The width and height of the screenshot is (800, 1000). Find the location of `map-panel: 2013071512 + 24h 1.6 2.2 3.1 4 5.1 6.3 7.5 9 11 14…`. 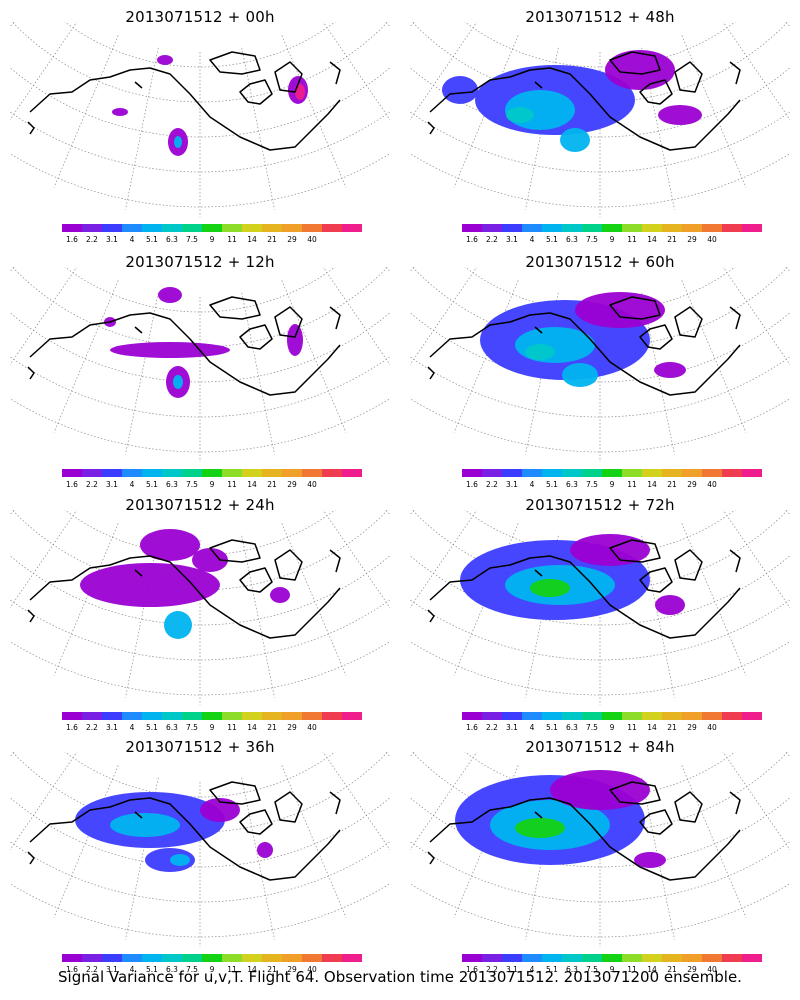

map-panel: 2013071512 + 24h 1.6 2.2 3.1 4 5.1 6.3 7.5 9 11 14… is located at coordinates (200, 610).